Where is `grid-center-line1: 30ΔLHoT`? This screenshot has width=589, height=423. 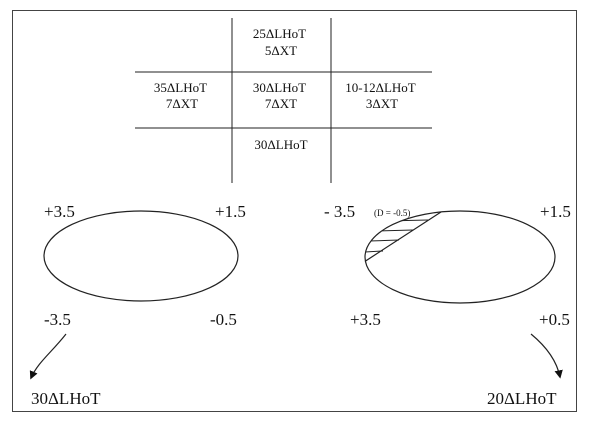
grid-center-line1: 30ΔLHoT is located at coordinates (279, 87).